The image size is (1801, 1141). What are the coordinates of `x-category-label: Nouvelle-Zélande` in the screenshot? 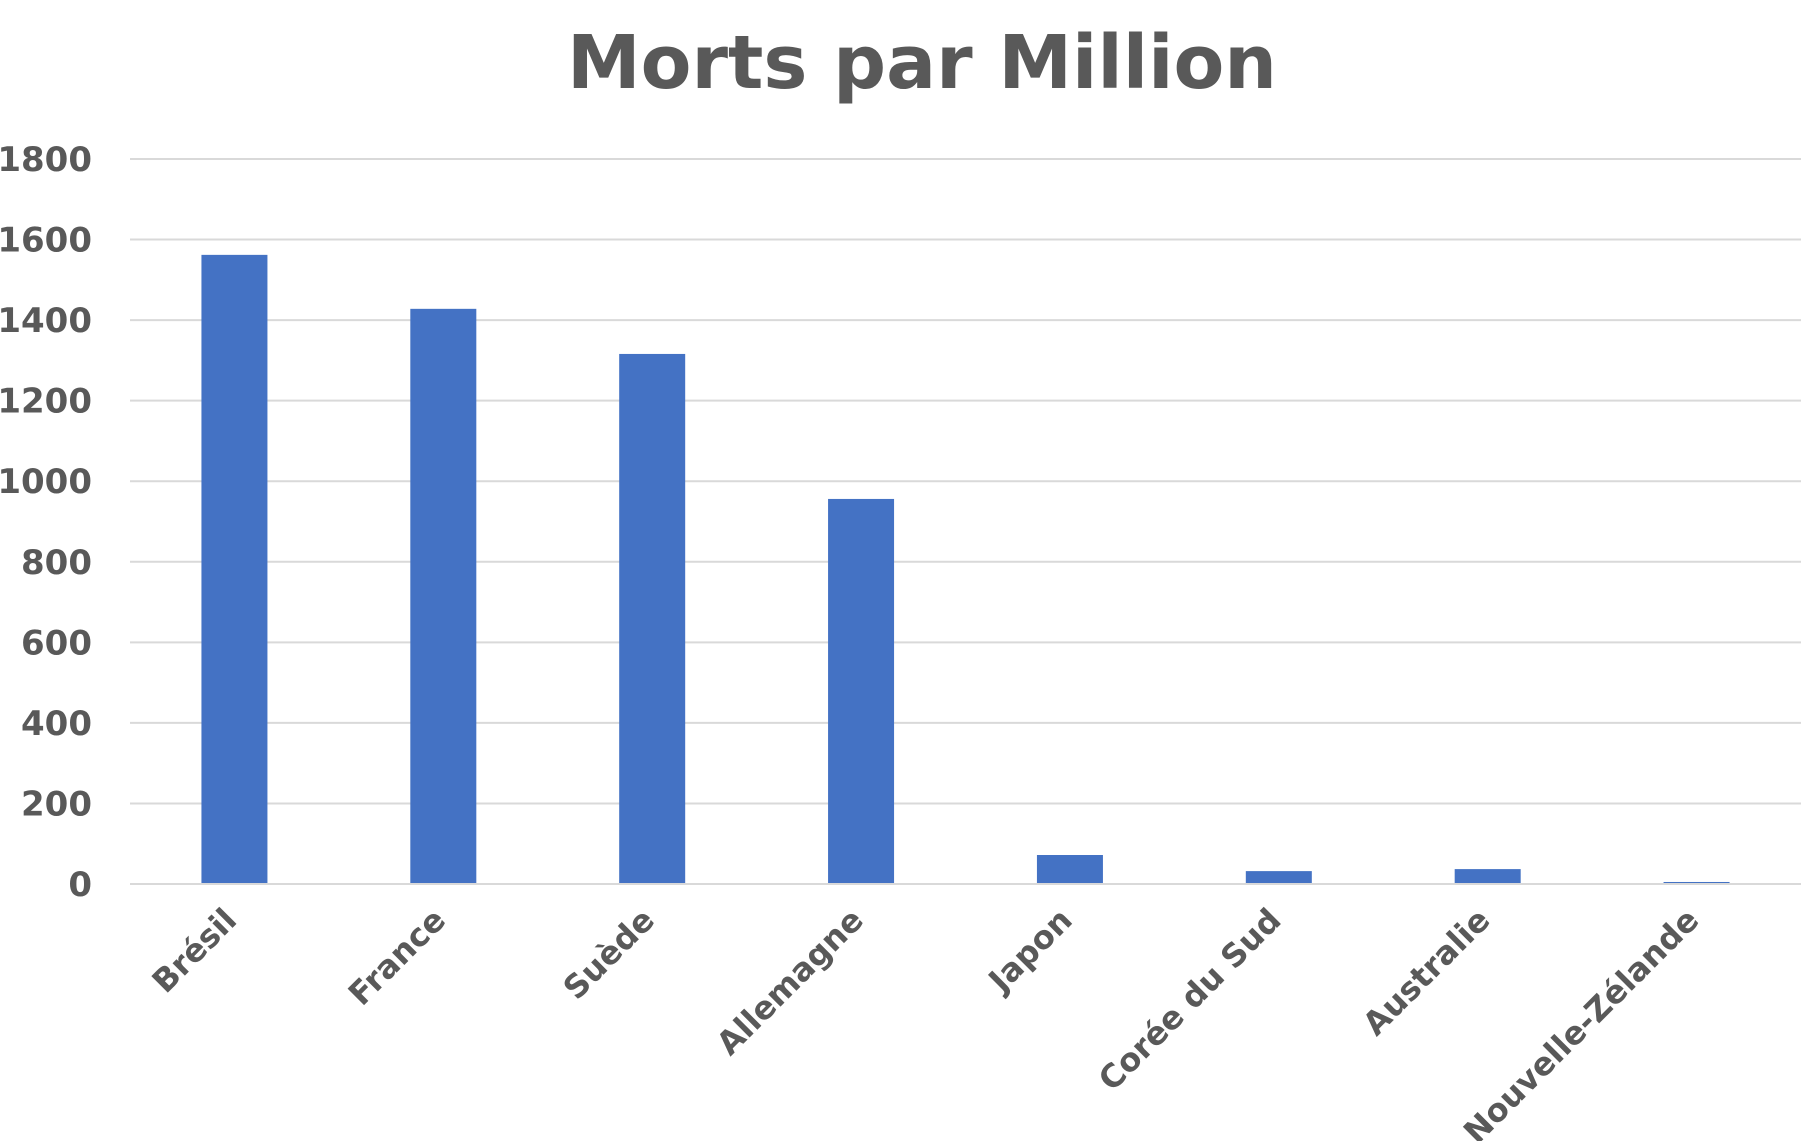 It's located at (1581, 1021).